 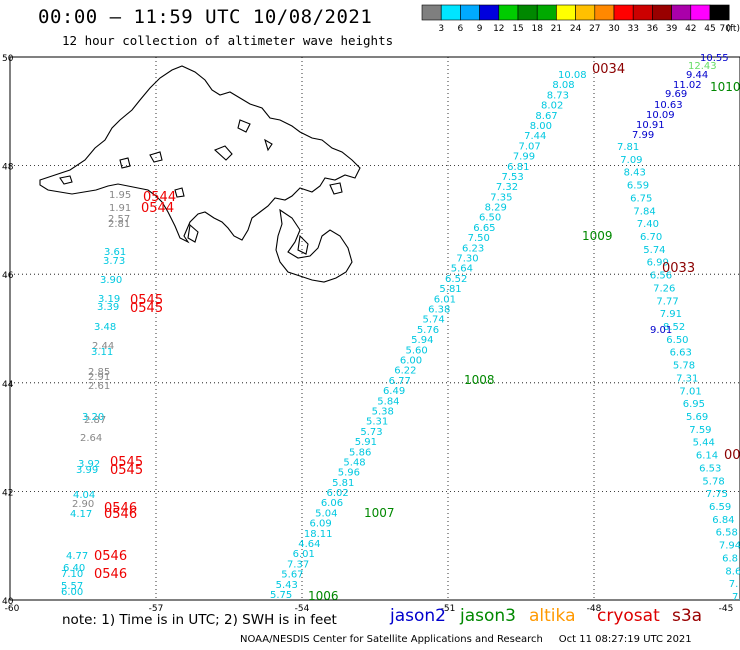 What do you see at coordinates (732, 455) in the screenshot?
I see `darkred-time-label: 00` at bounding box center [732, 455].